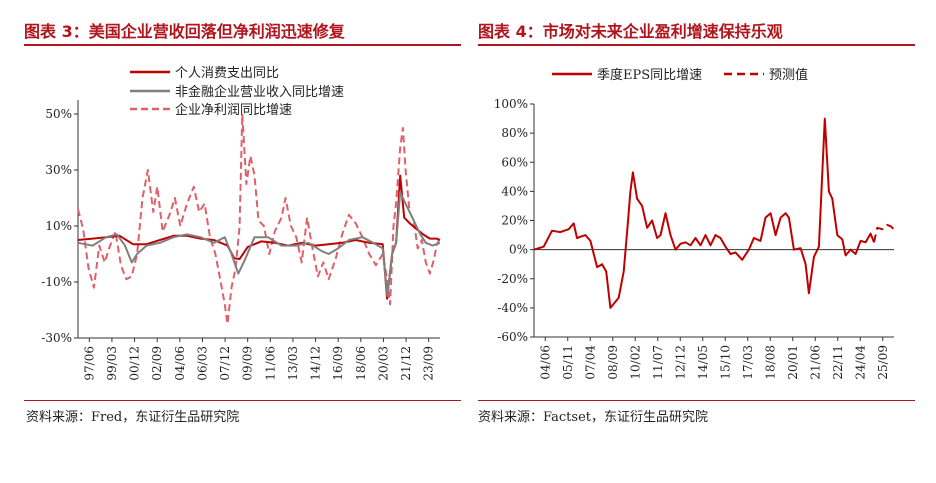 This screenshot has height=483, width=936. What do you see at coordinates (696, 45) in the screenshot?
I see `right-title-rule` at bounding box center [696, 45].